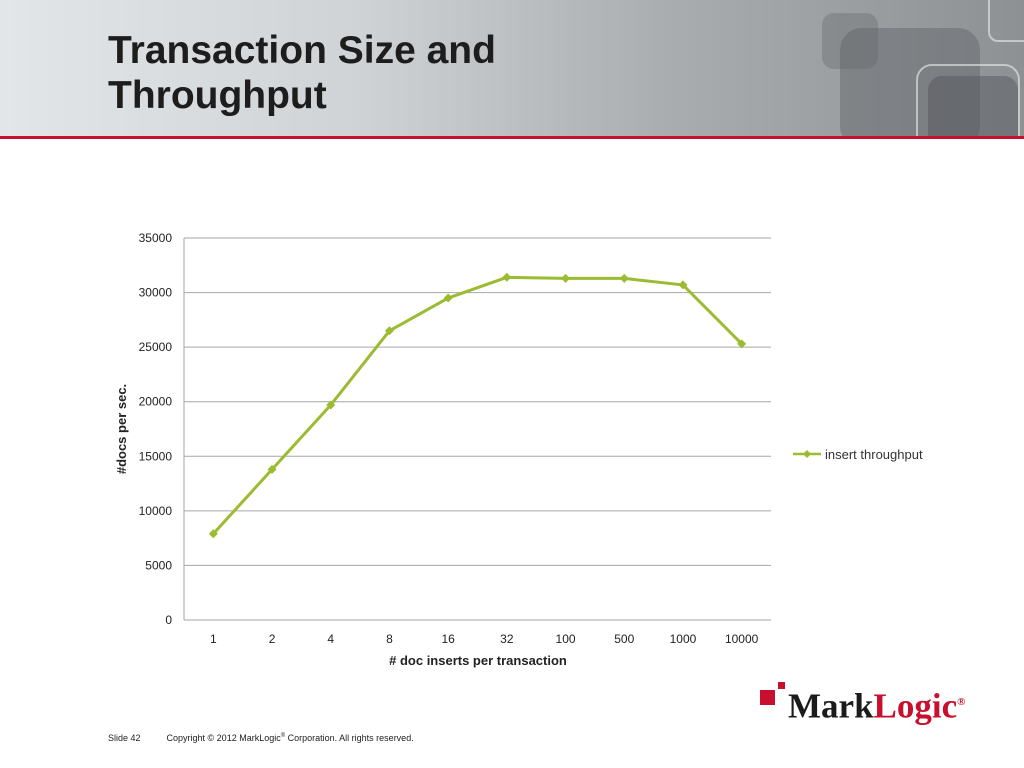 The image size is (1024, 768). I want to click on logo-registered-mark: ®, so click(961, 702).